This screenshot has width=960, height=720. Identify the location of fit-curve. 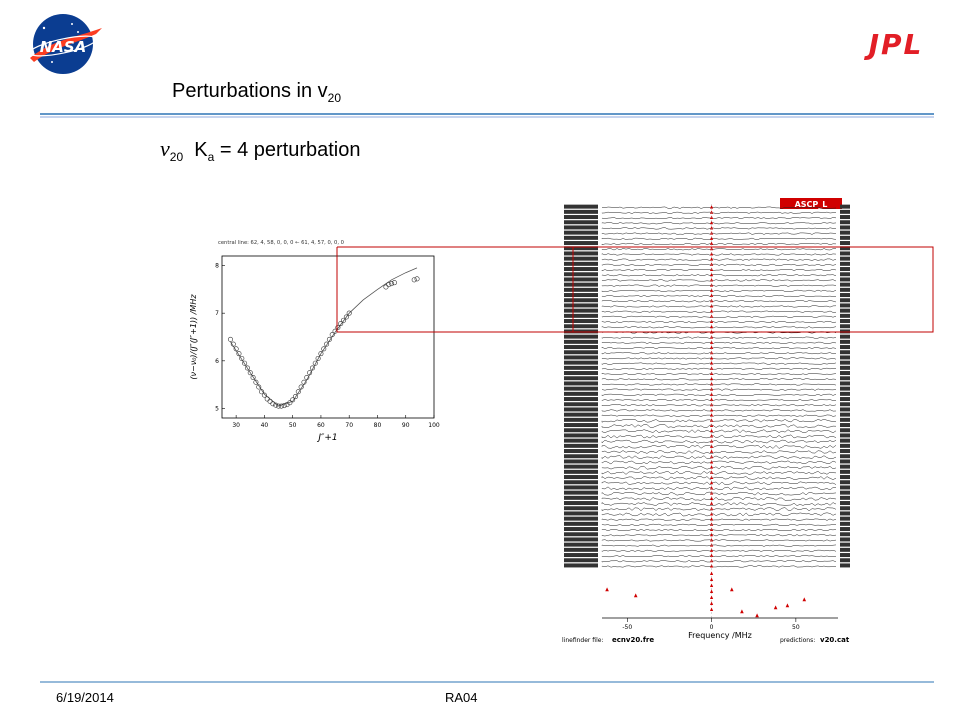
(324, 337).